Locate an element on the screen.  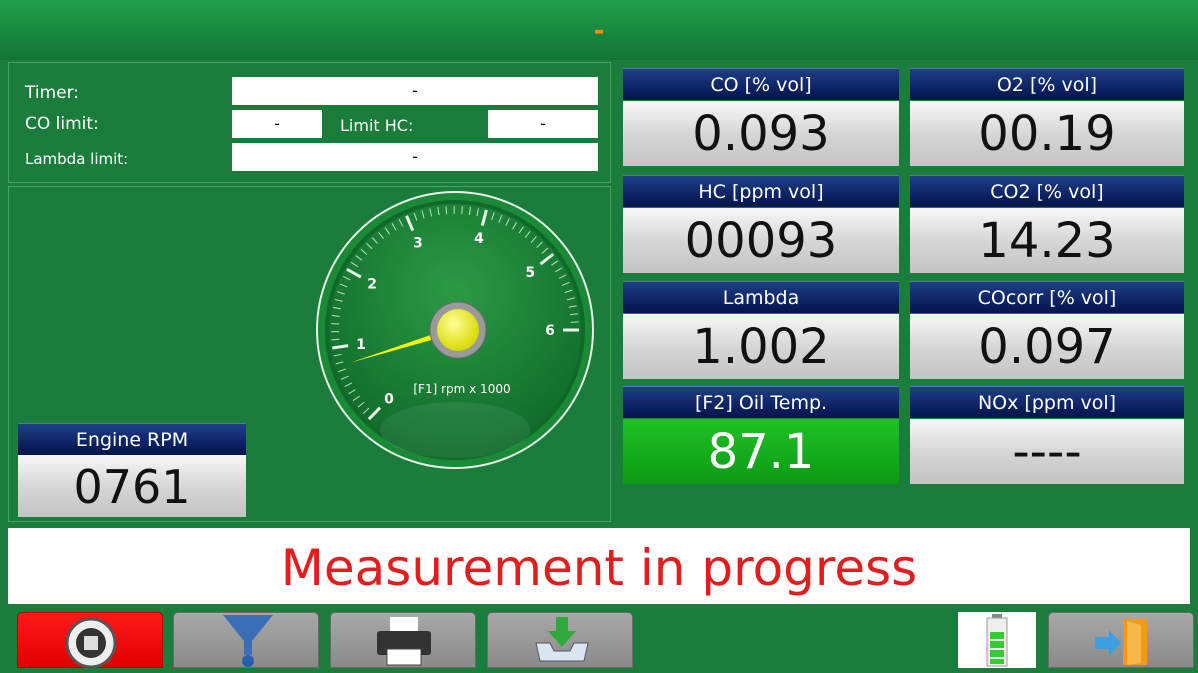
print-button is located at coordinates (403, 640).